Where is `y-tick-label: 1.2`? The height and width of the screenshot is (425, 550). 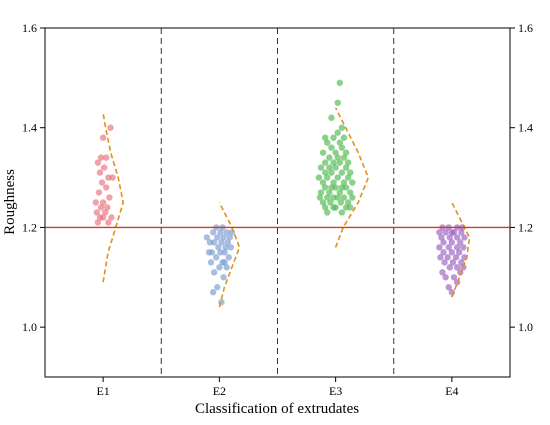 y-tick-label: 1.2 is located at coordinates (29, 227).